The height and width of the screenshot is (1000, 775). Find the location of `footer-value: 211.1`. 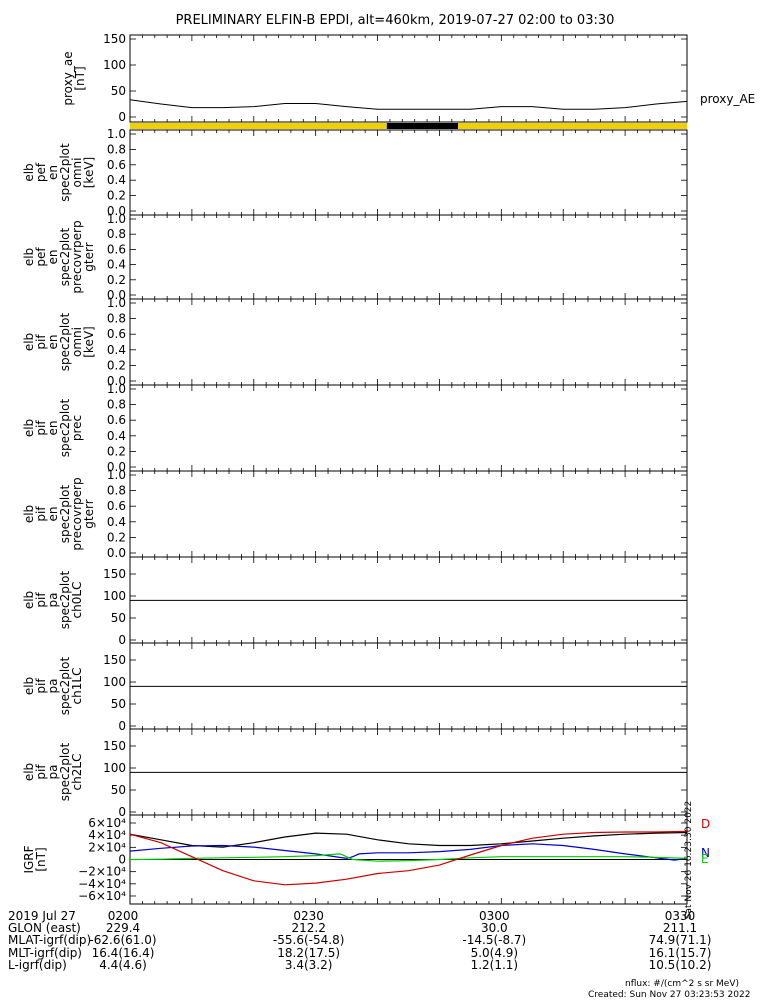

footer-value: 211.1 is located at coordinates (680, 928).